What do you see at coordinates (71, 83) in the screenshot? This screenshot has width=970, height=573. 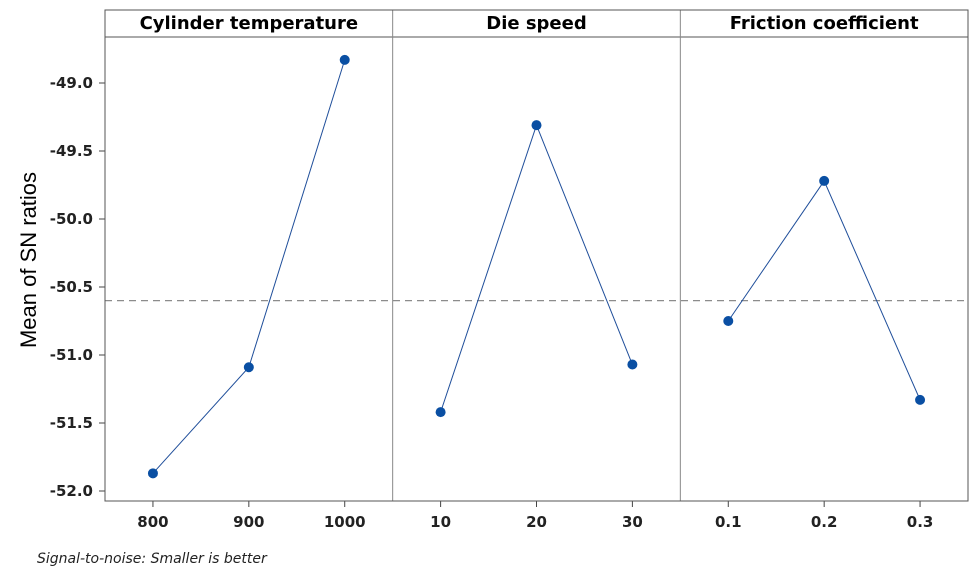 I see `y-tick-label: -49.0` at bounding box center [71, 83].